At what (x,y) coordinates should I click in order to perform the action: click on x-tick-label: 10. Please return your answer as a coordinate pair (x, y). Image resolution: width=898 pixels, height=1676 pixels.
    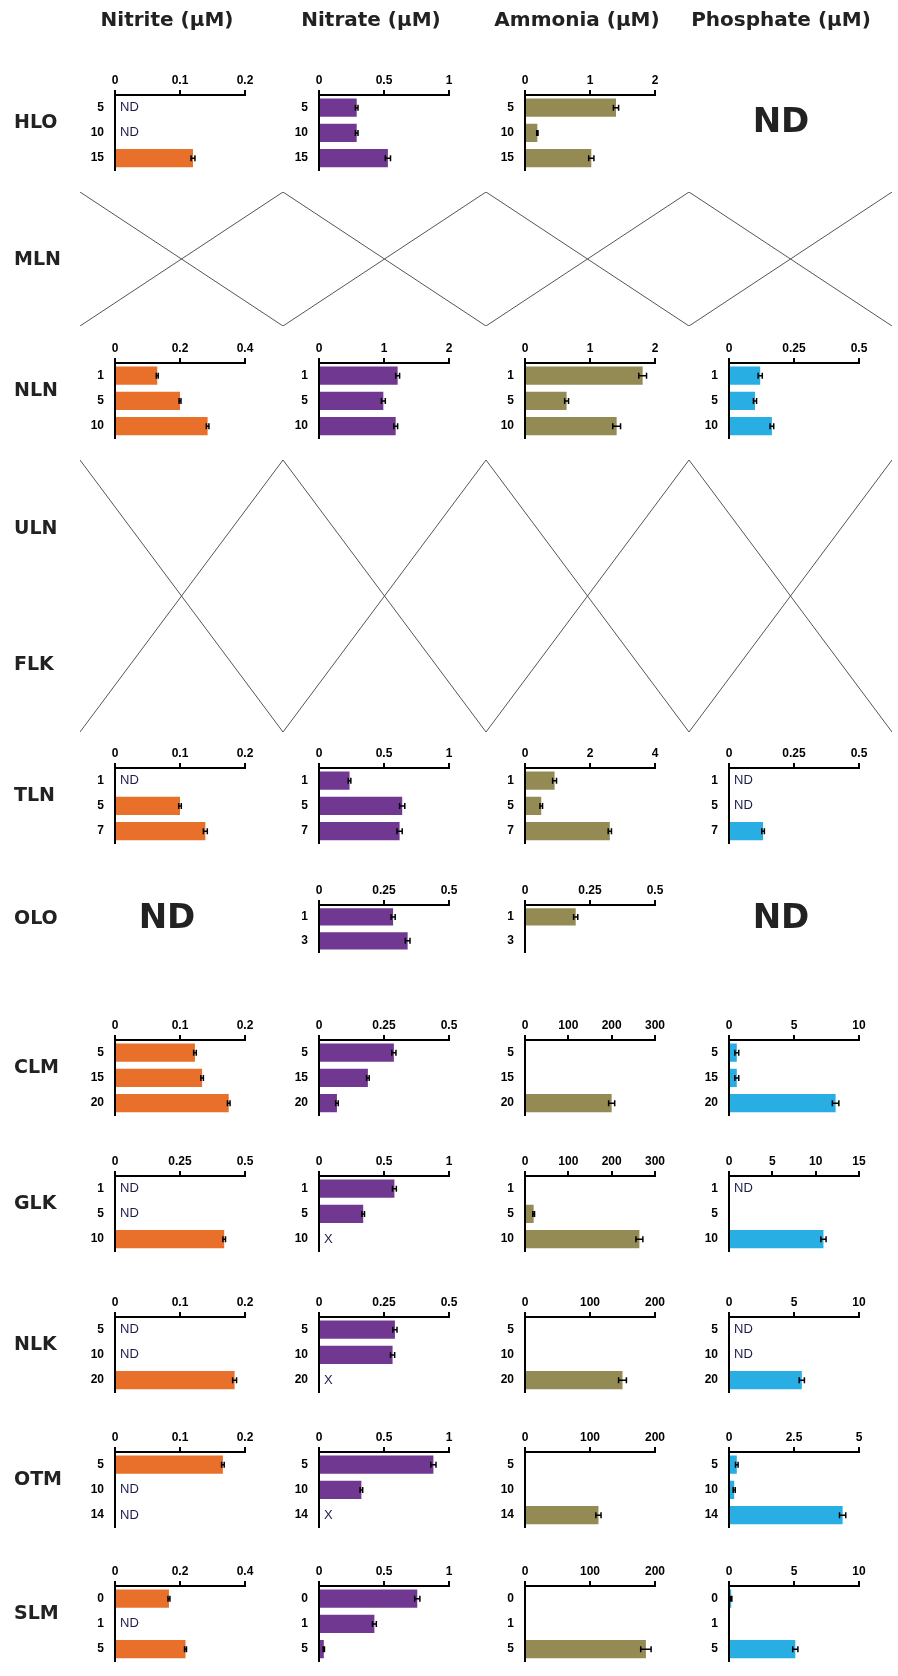
    Looking at the image, I should click on (859, 1571).